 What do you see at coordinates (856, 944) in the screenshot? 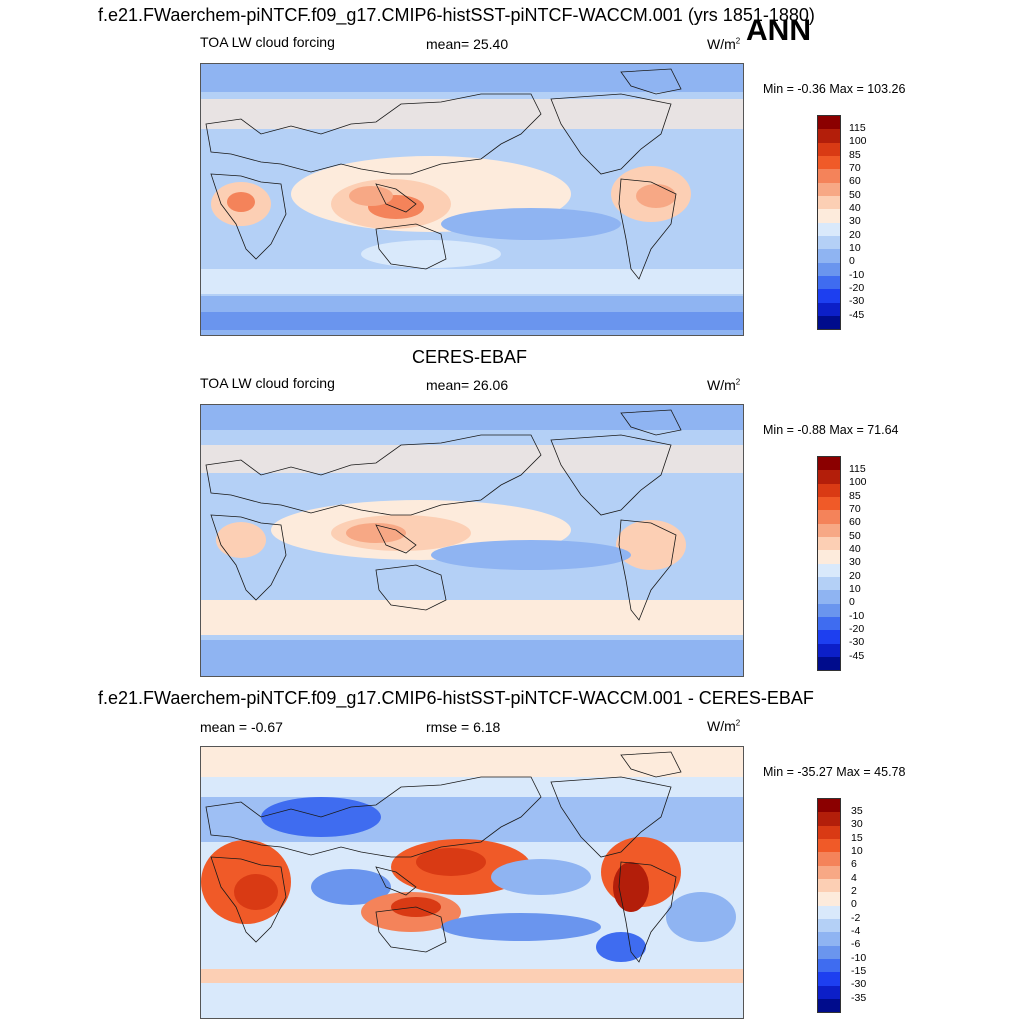
I see `colorbar-tick-label: -6` at bounding box center [856, 944].